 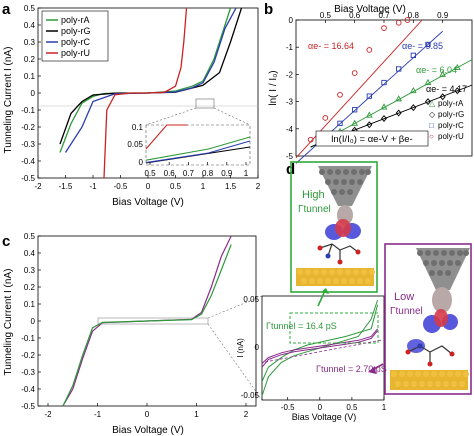 I want to click on inset-a-ytick-1: 0.05, so click(x=135, y=144).